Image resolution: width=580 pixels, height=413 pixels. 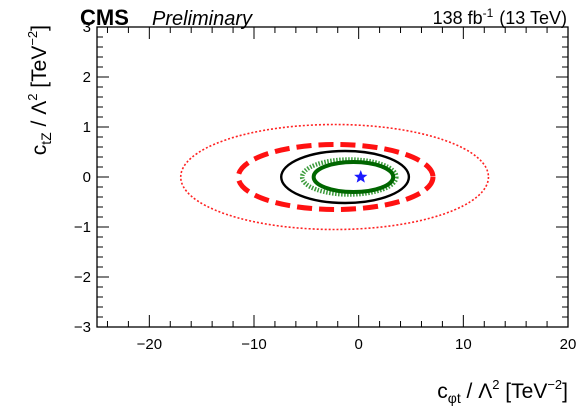 I want to click on y-tick-label: −2, so click(x=82, y=277).